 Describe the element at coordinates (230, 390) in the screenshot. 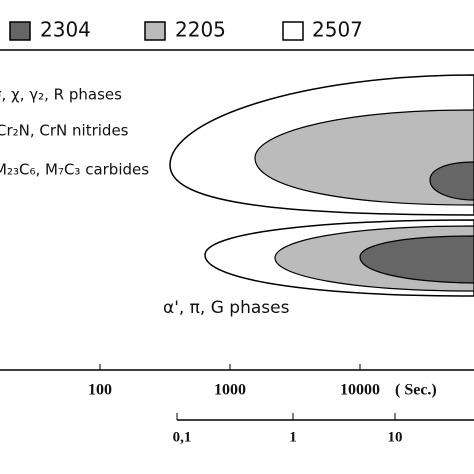

I see `tick-label: 1000` at that location.